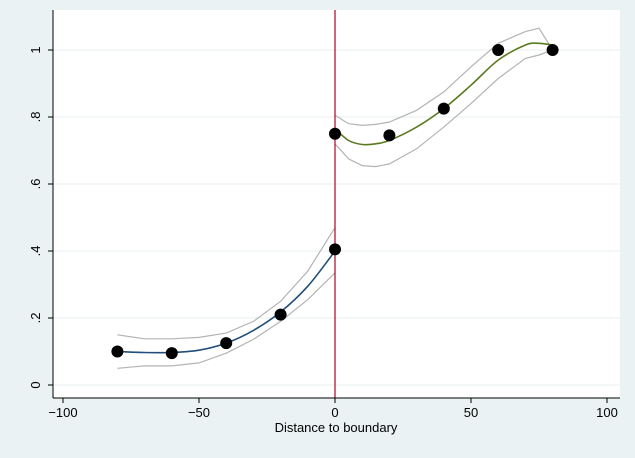  I want to click on y-tick-label: 0, so click(35, 384).